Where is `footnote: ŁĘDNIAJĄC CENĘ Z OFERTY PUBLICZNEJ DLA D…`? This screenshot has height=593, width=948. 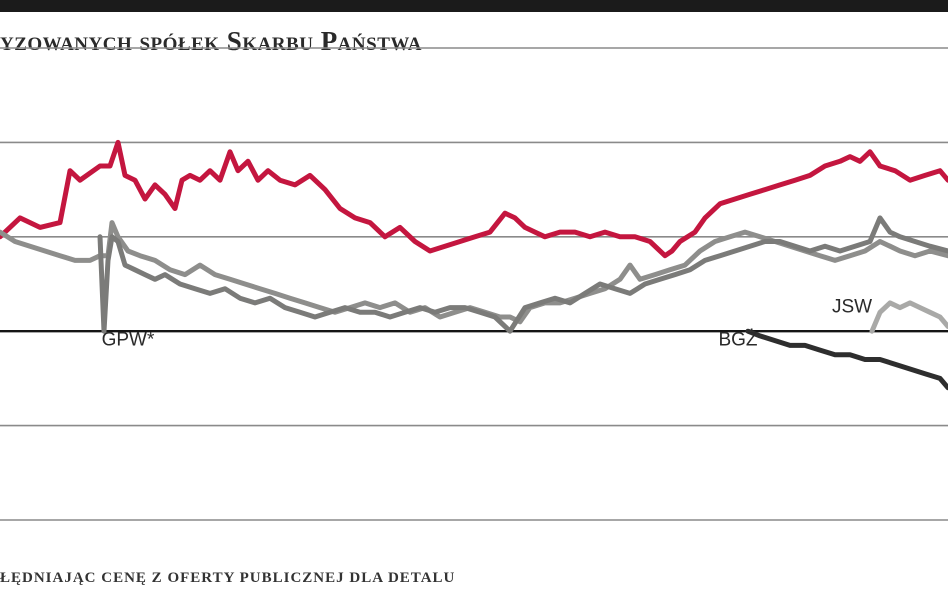
footnote: ŁĘDNIAJĄC CENĘ Z OFERTY PUBLICZNEJ DLA D… is located at coordinates (228, 578).